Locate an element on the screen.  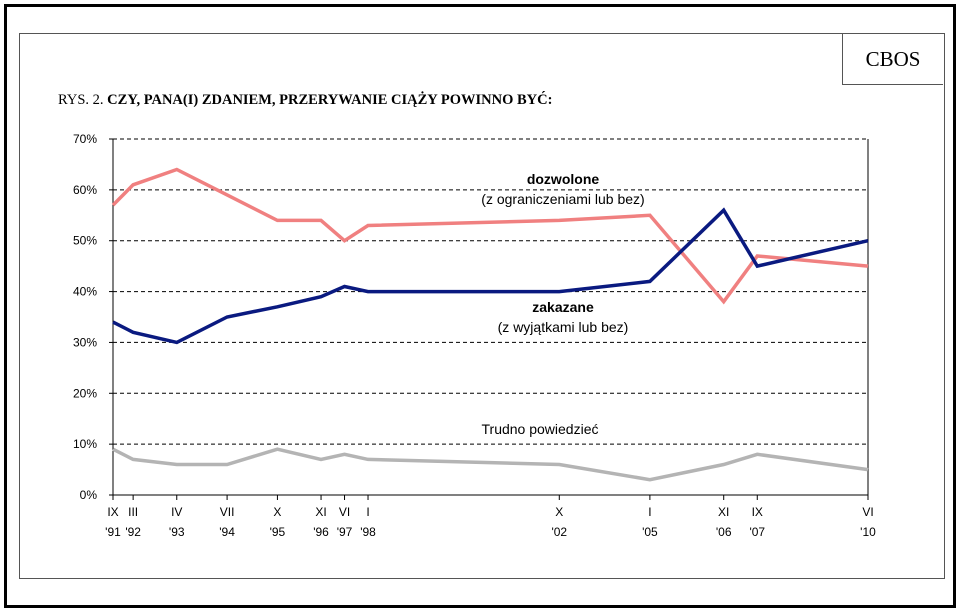
series-line-trudno is located at coordinates (490, 464).